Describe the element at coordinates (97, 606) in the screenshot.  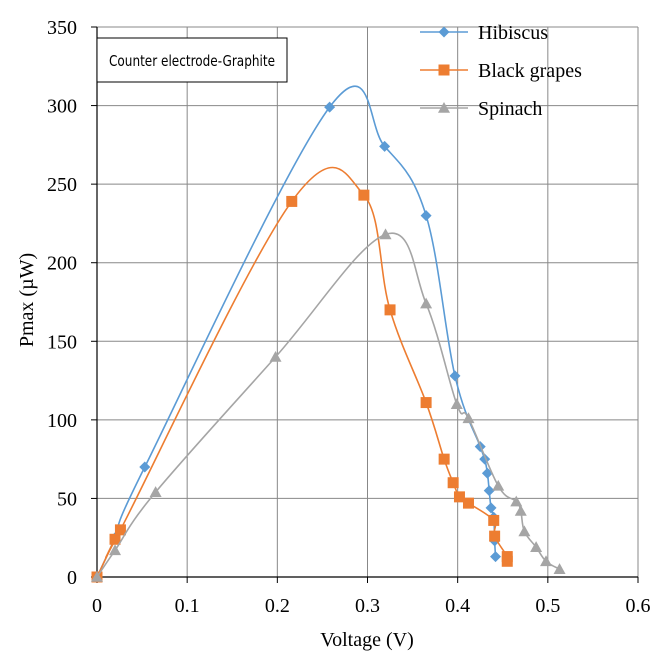
I see `x-tick-label: 0` at that location.